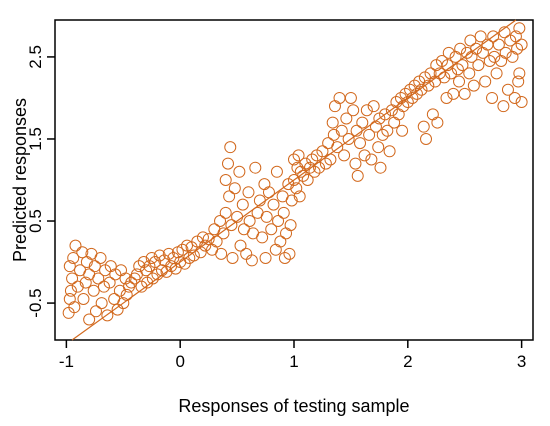  What do you see at coordinates (179, 361) in the screenshot?
I see `x-tick-label: 0` at bounding box center [179, 361].